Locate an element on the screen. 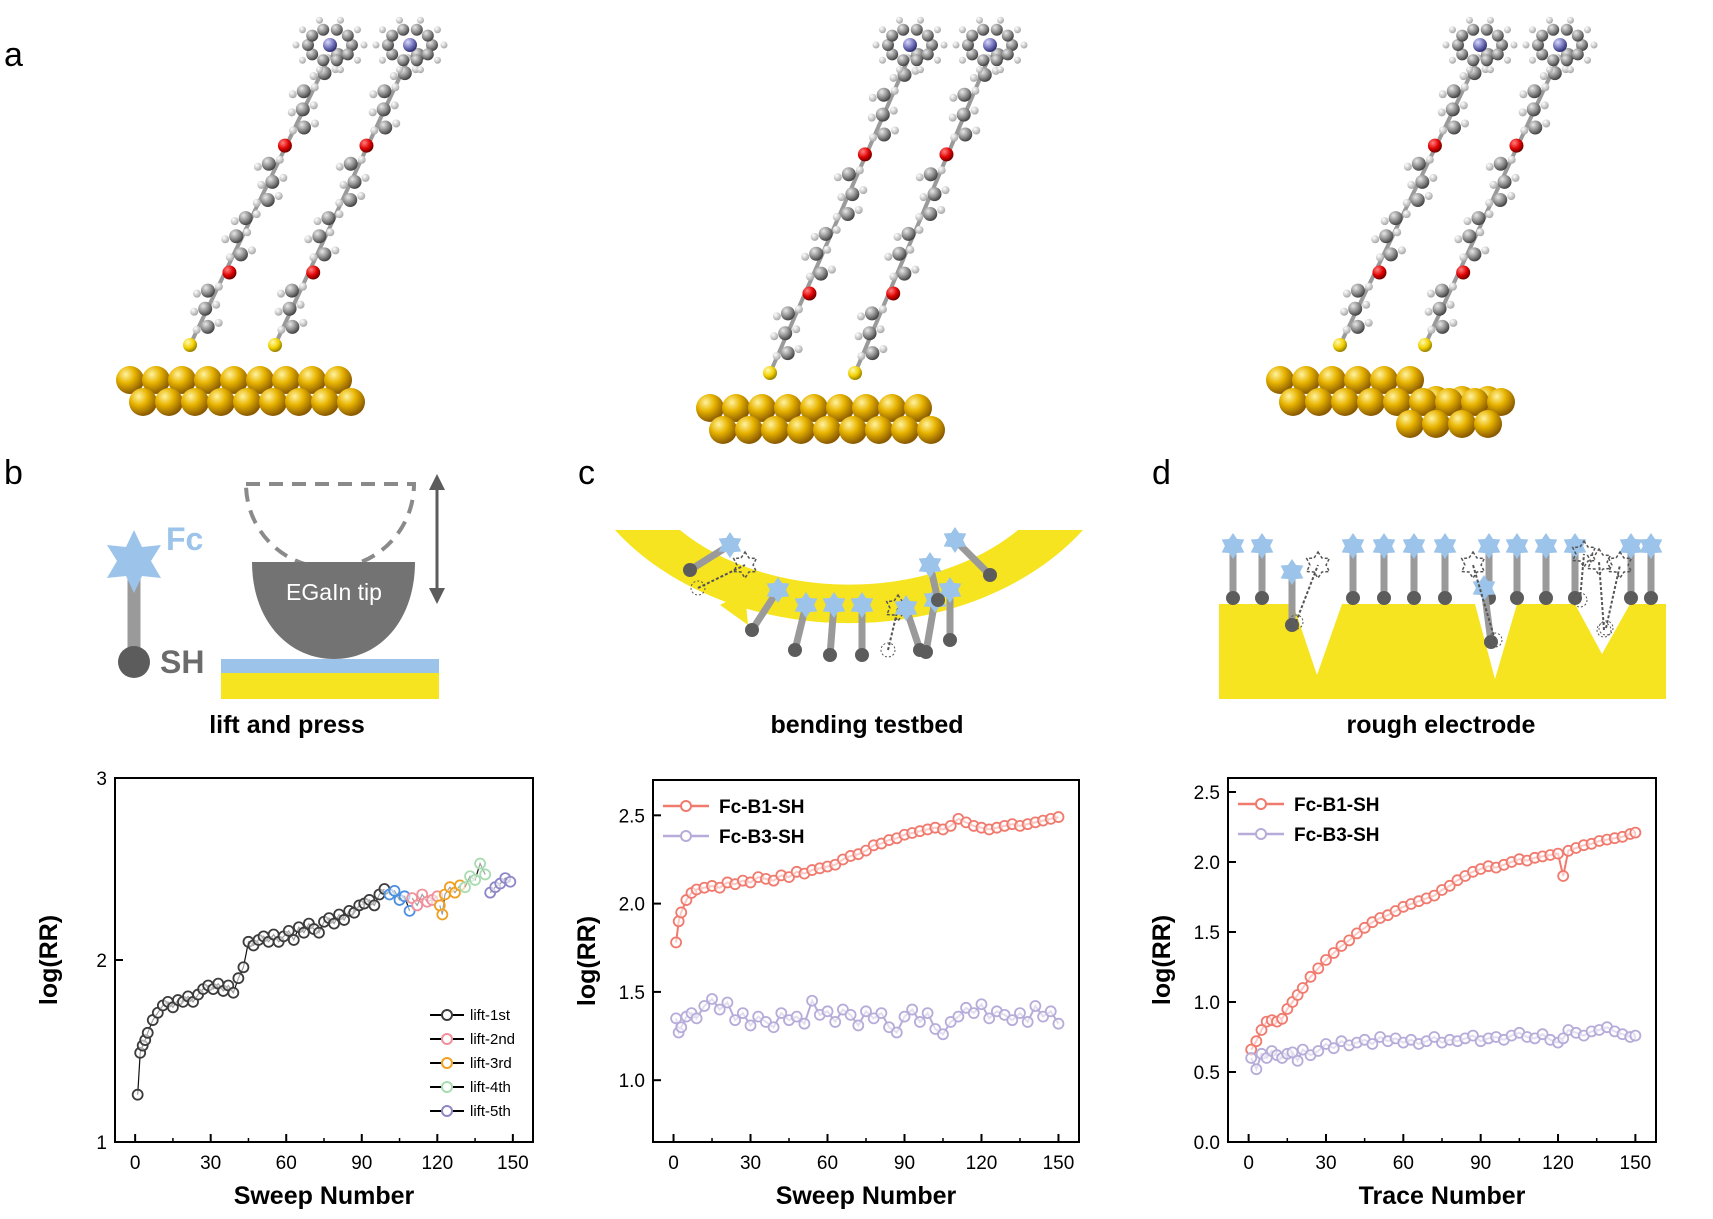 This screenshot has height=1219, width=1713. y-tick-label: 2.5 is located at coordinates (1207, 793).